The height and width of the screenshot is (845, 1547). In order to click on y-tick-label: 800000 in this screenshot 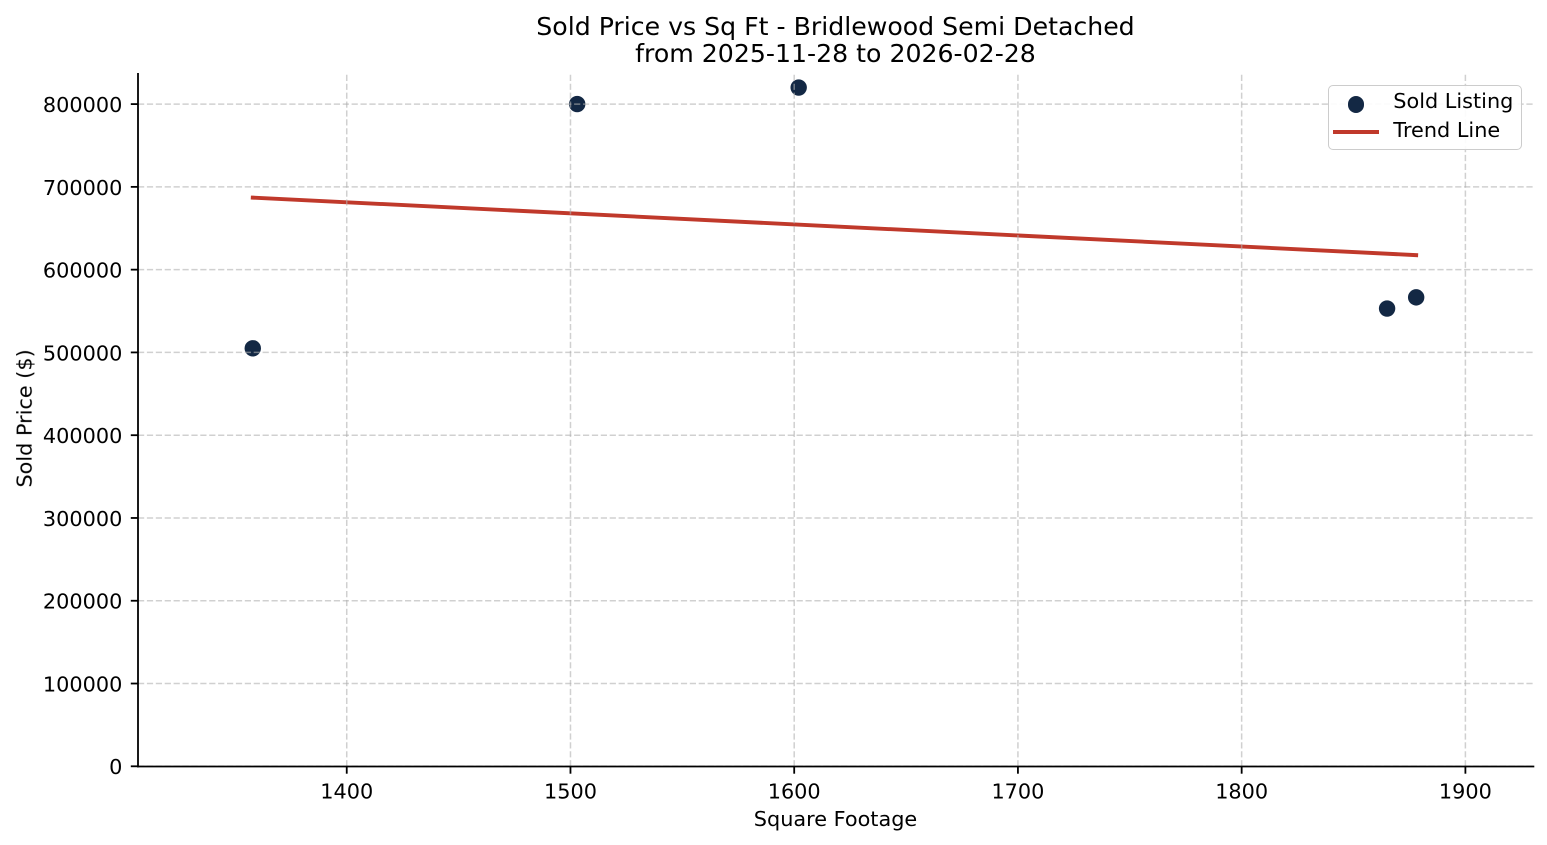, I will do `click(82, 105)`.